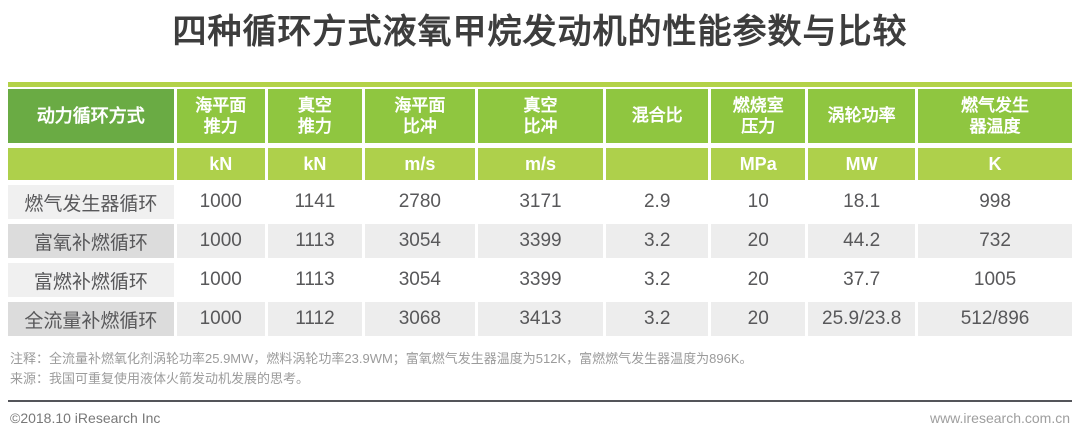 The image size is (1080, 436). I want to click on table-cell: 732, so click(995, 241).